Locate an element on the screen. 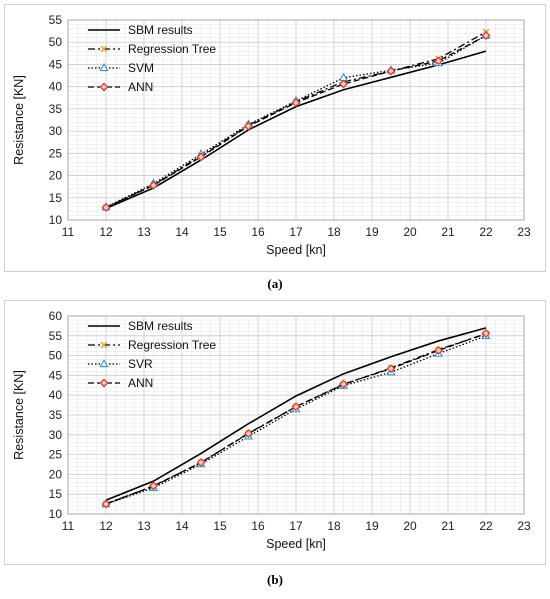  legend: SBM results Regression Tree SVR ANN is located at coordinates (152, 354).